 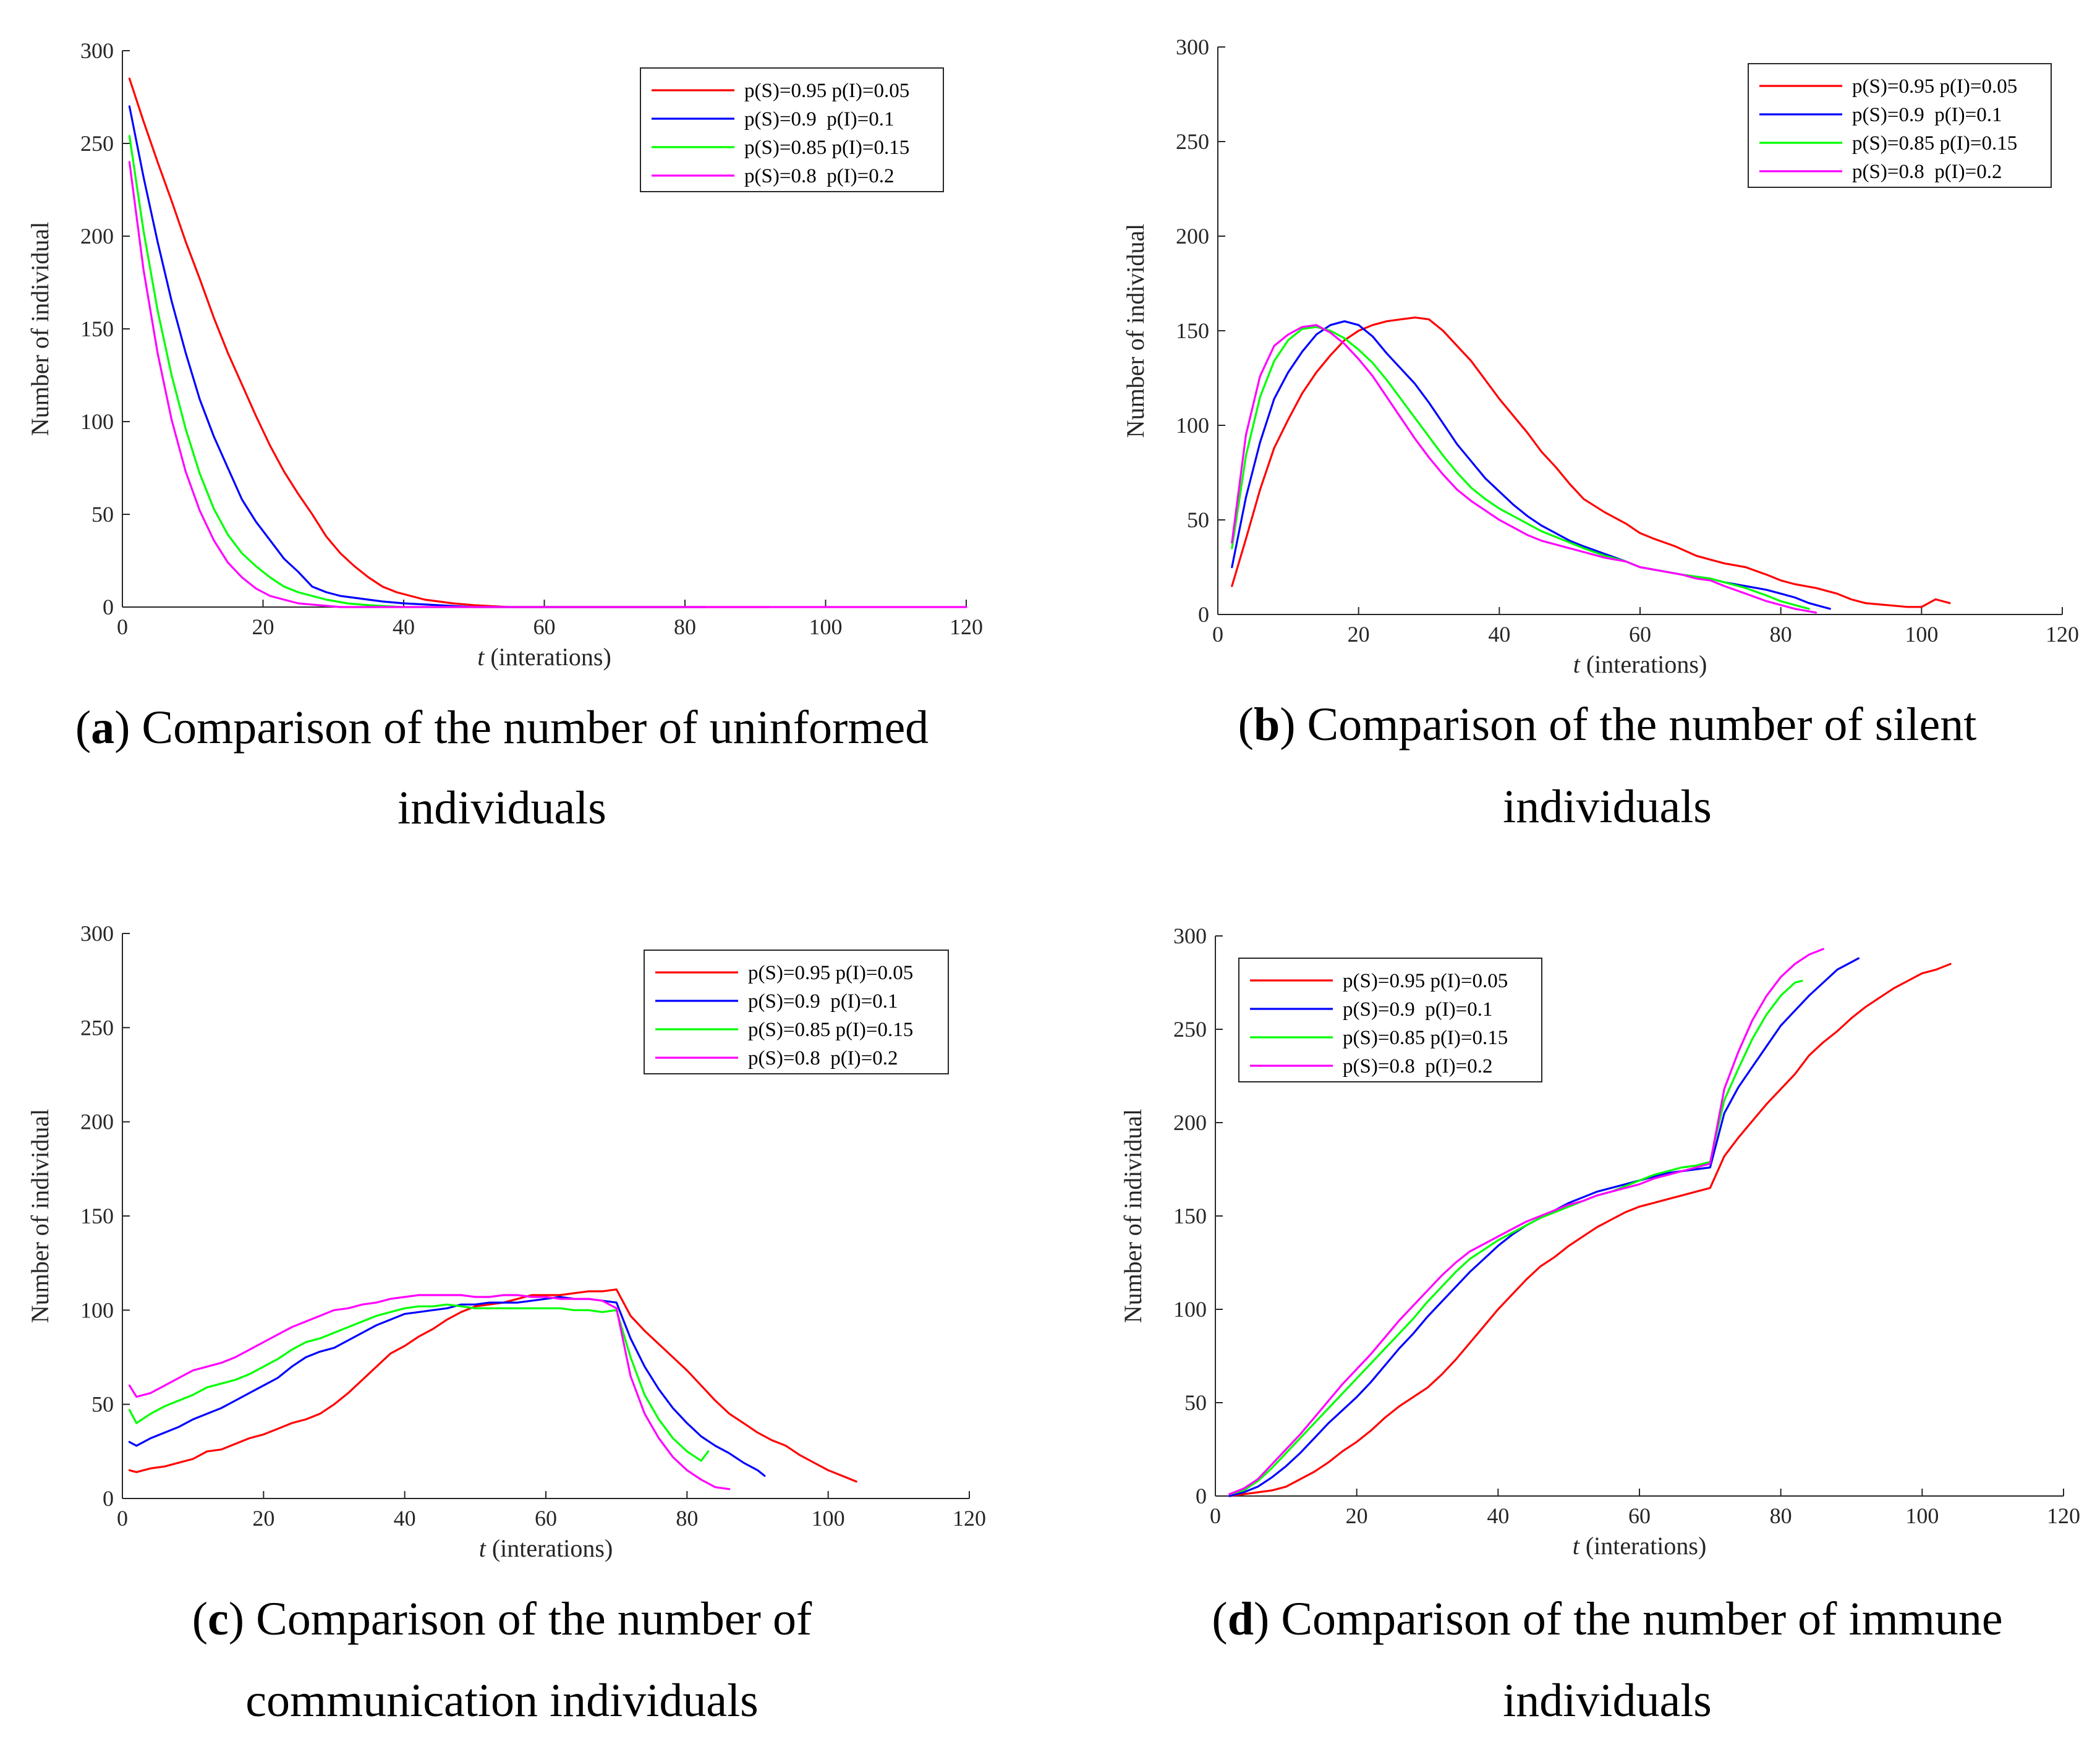 What do you see at coordinates (1607, 724) in the screenshot?
I see `caption-line-1: (b) Comparison of the number of silent` at bounding box center [1607, 724].